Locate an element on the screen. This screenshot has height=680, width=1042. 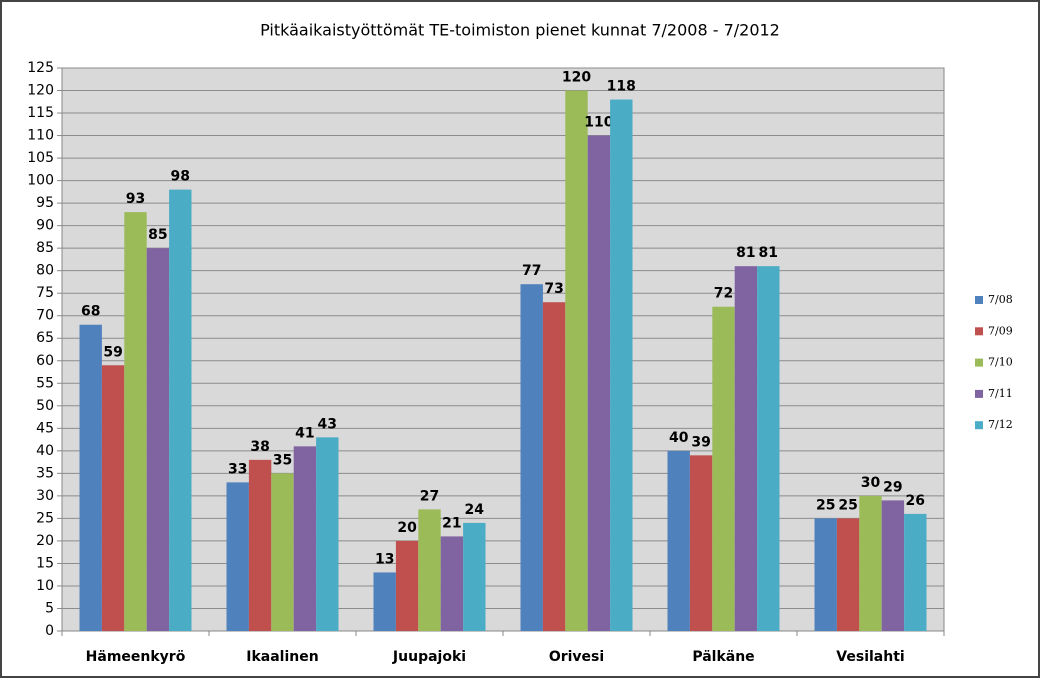
y-tick-label: 90 is located at coordinates (45, 226).